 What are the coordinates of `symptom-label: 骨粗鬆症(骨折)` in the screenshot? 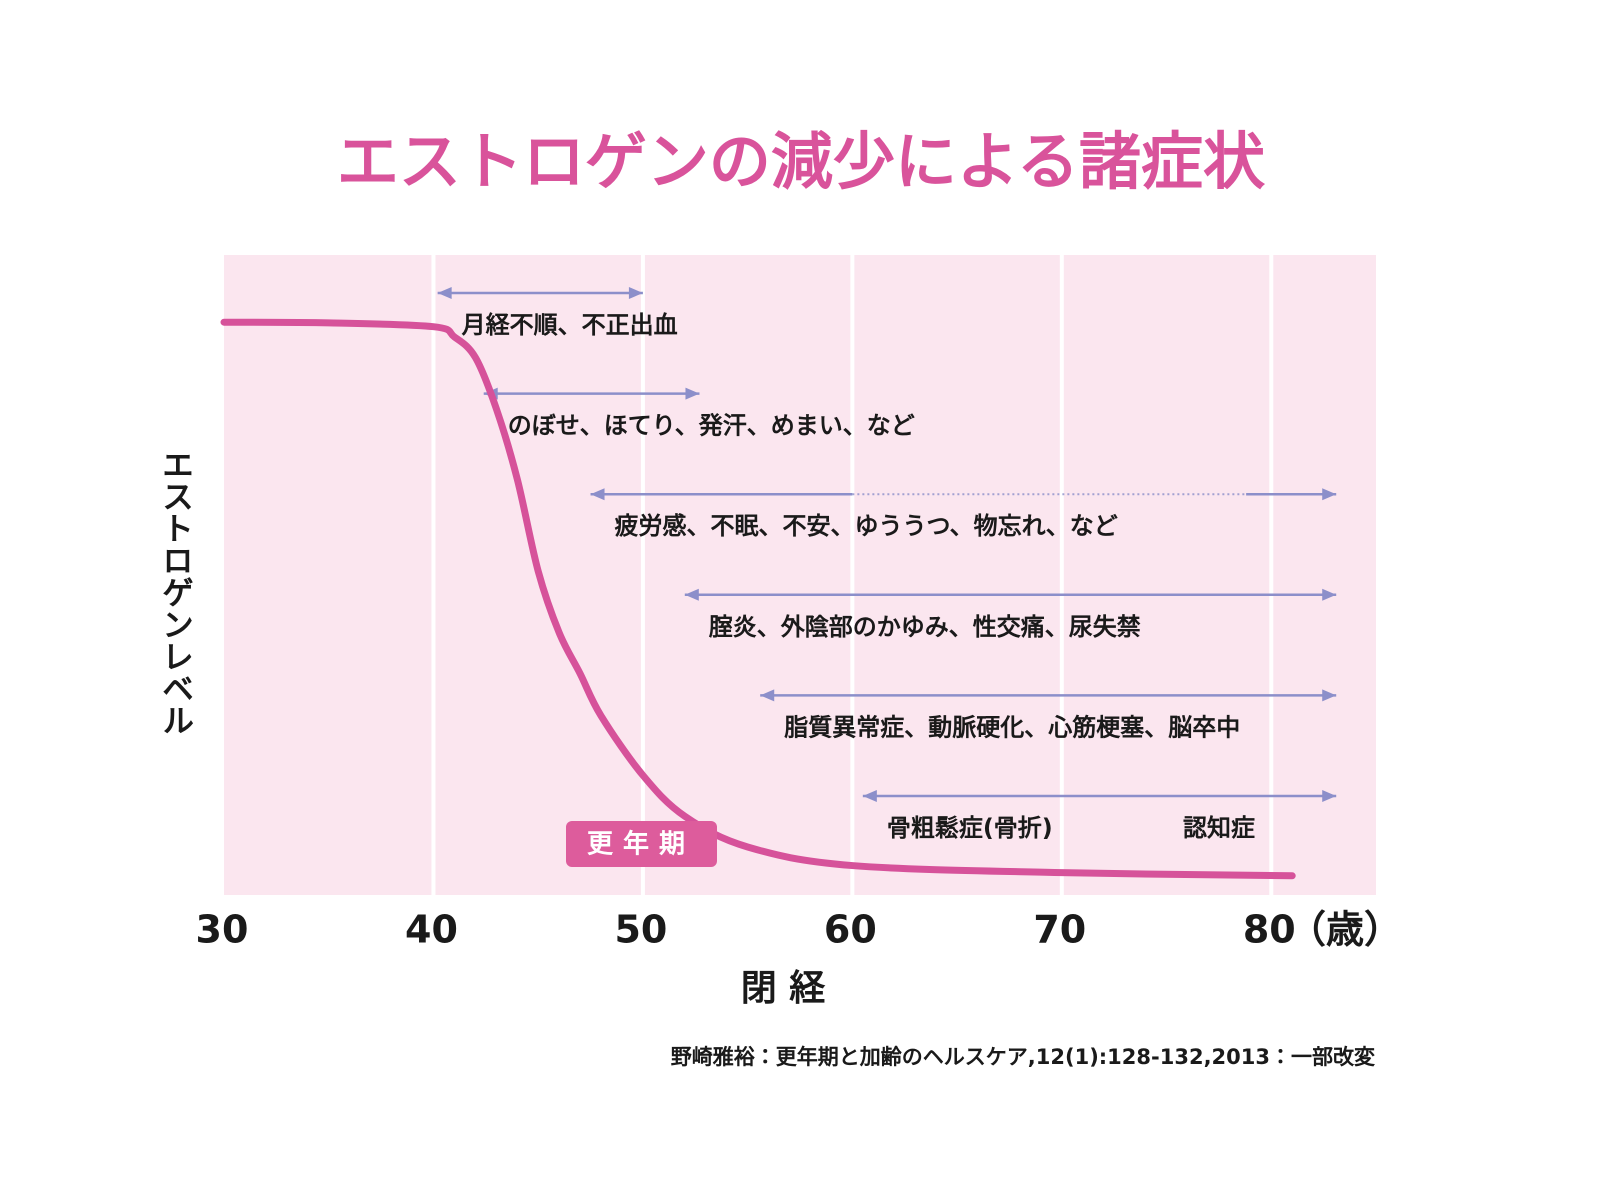 It's located at (970, 828).